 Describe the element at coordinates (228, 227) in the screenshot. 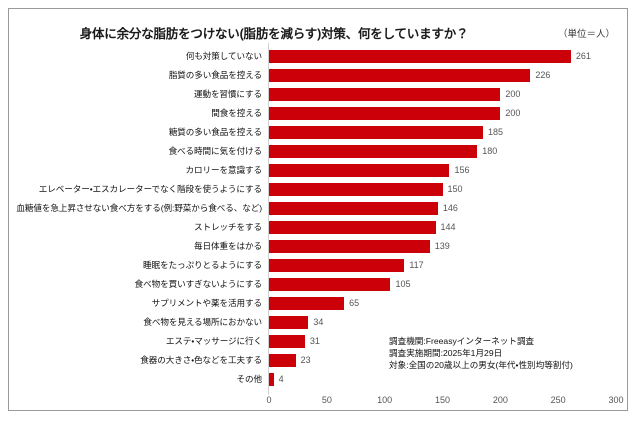

I see `category-label: ストレッチをする` at that location.